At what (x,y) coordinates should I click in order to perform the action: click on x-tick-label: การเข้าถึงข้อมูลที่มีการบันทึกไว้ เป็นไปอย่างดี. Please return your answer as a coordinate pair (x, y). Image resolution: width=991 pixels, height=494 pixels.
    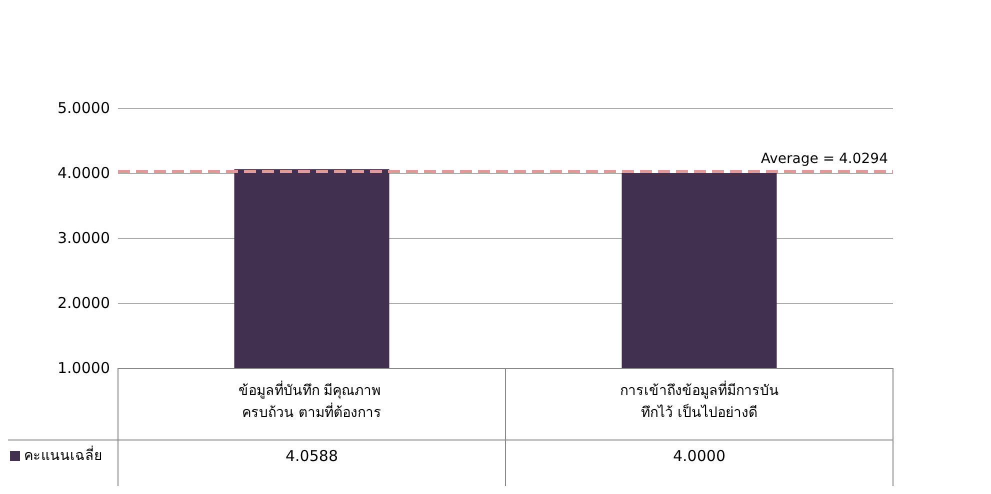
    Looking at the image, I should click on (699, 401).